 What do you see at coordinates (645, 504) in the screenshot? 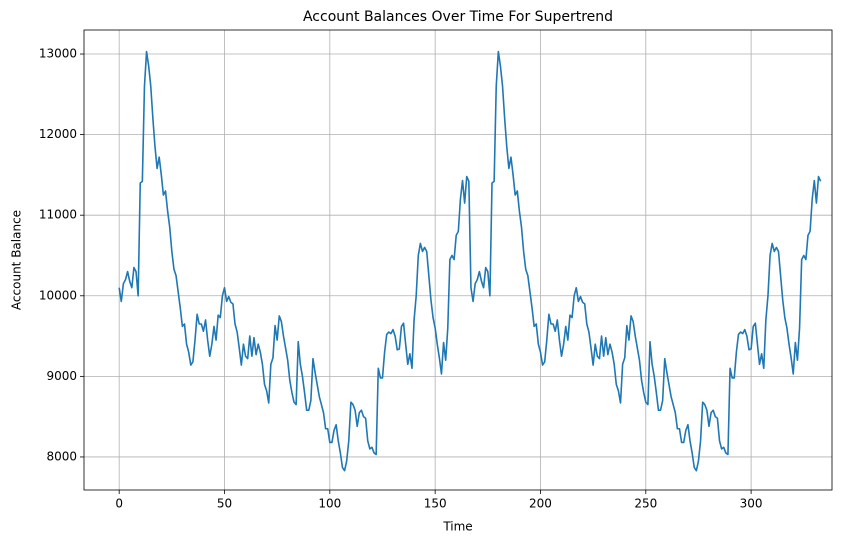
I see `x-tick-label: 250` at bounding box center [645, 504].